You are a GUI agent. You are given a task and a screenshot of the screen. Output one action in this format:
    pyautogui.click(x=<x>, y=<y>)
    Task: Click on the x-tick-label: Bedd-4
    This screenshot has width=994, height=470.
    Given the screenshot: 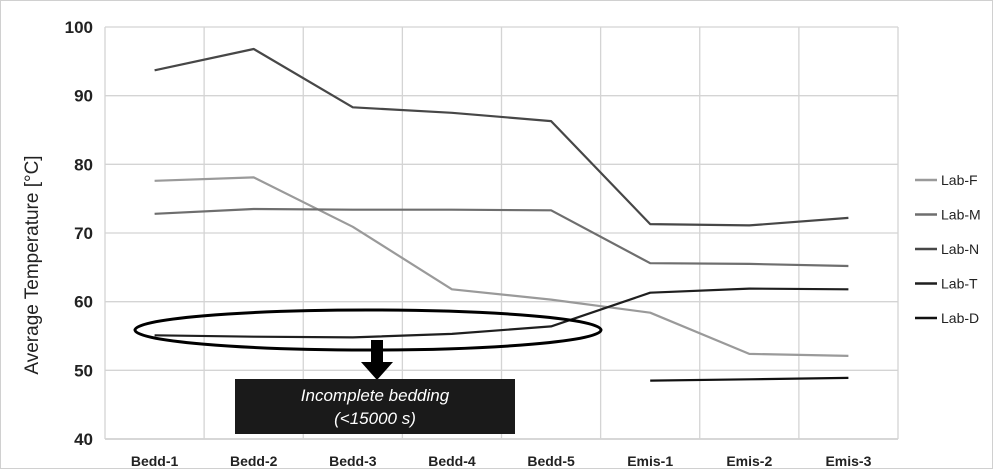 What is the action you would take?
    pyautogui.click(x=452, y=461)
    